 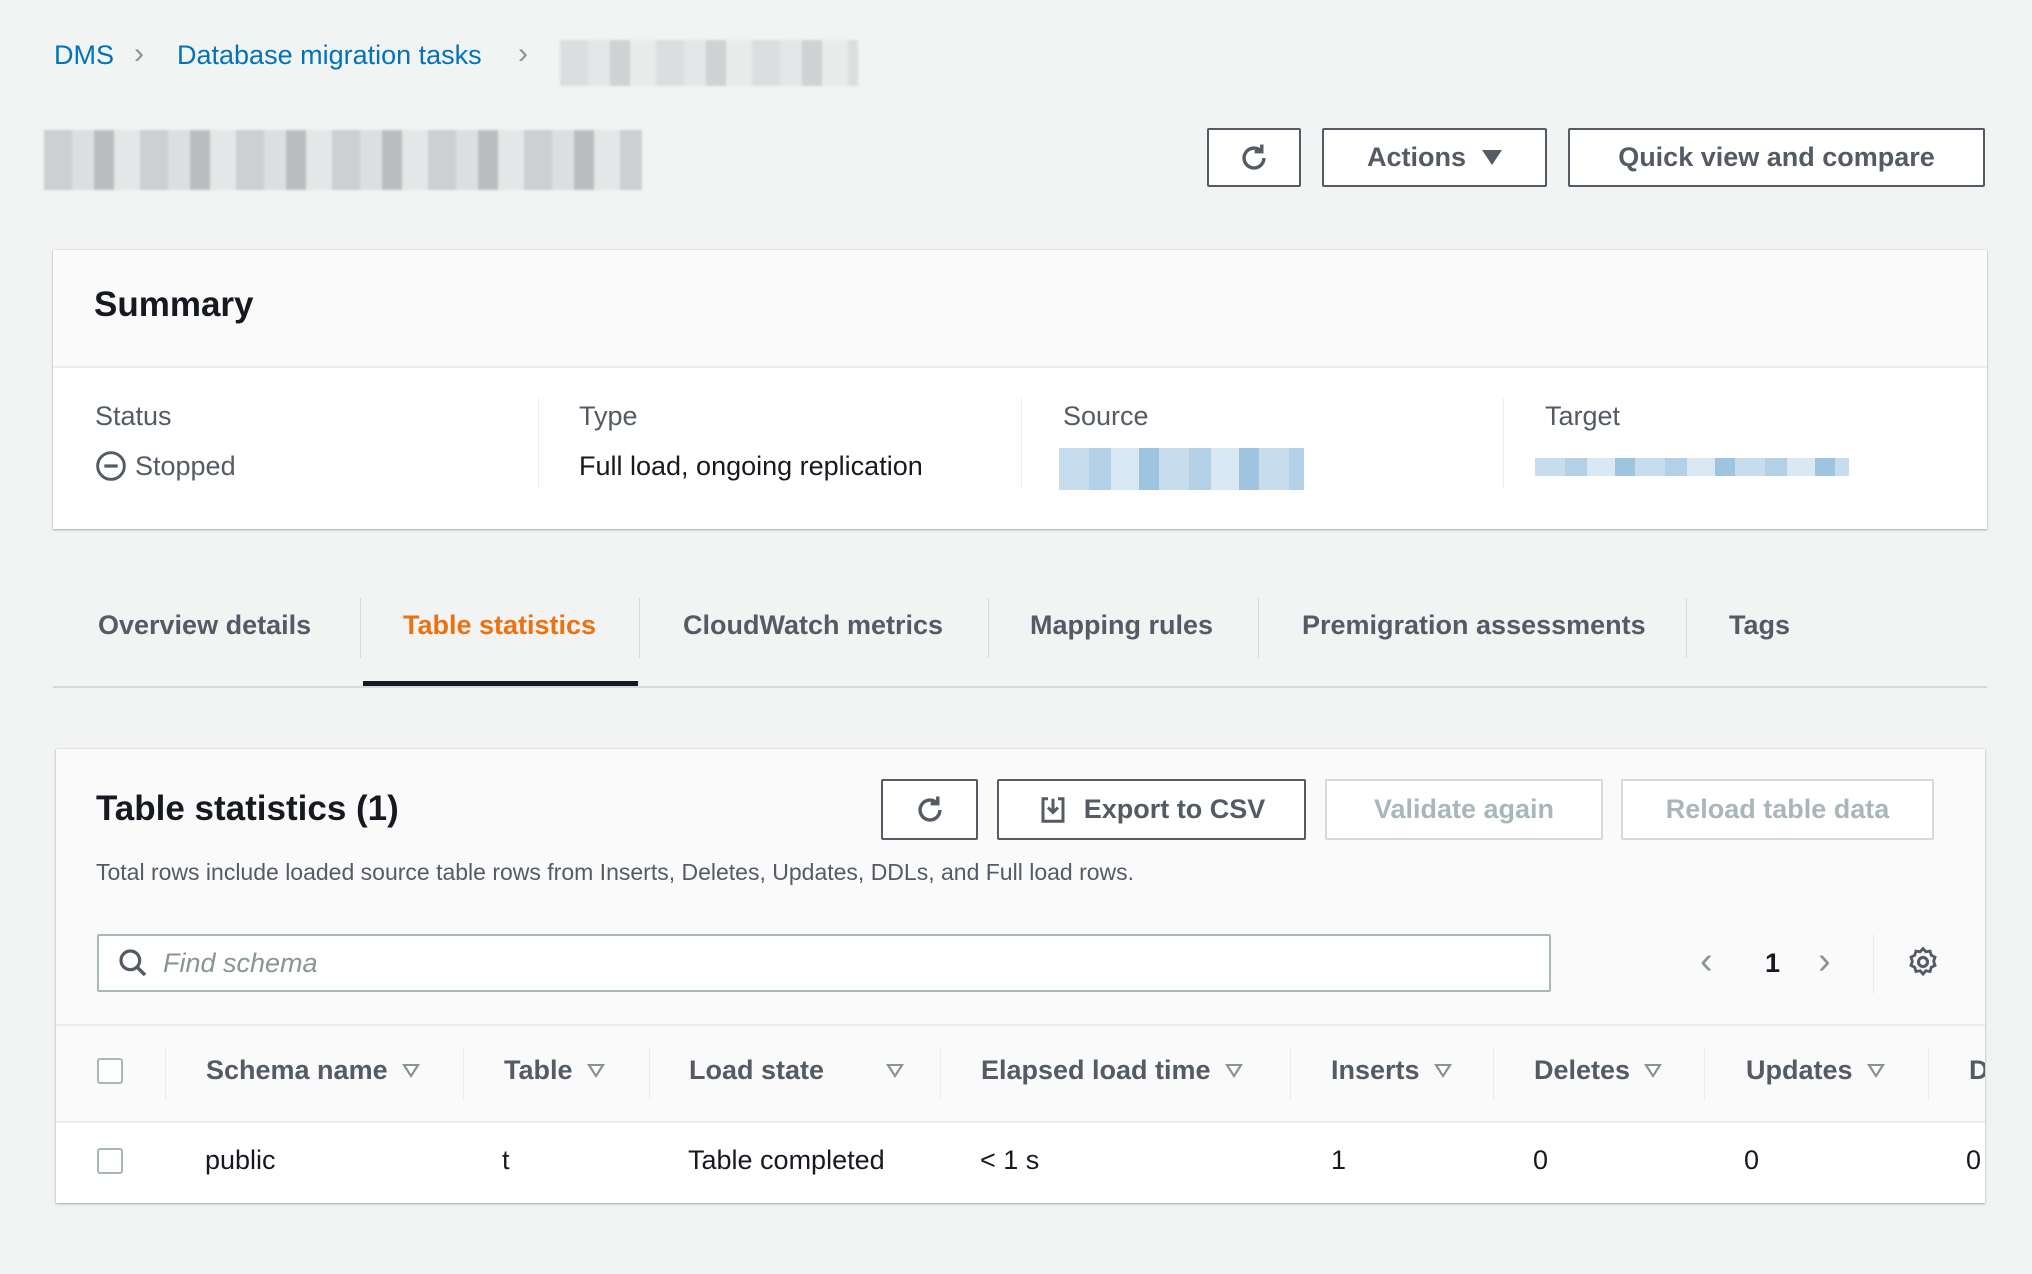 What do you see at coordinates (1776, 157) in the screenshot?
I see `quick-view-compare-button: Quick view and compare` at bounding box center [1776, 157].